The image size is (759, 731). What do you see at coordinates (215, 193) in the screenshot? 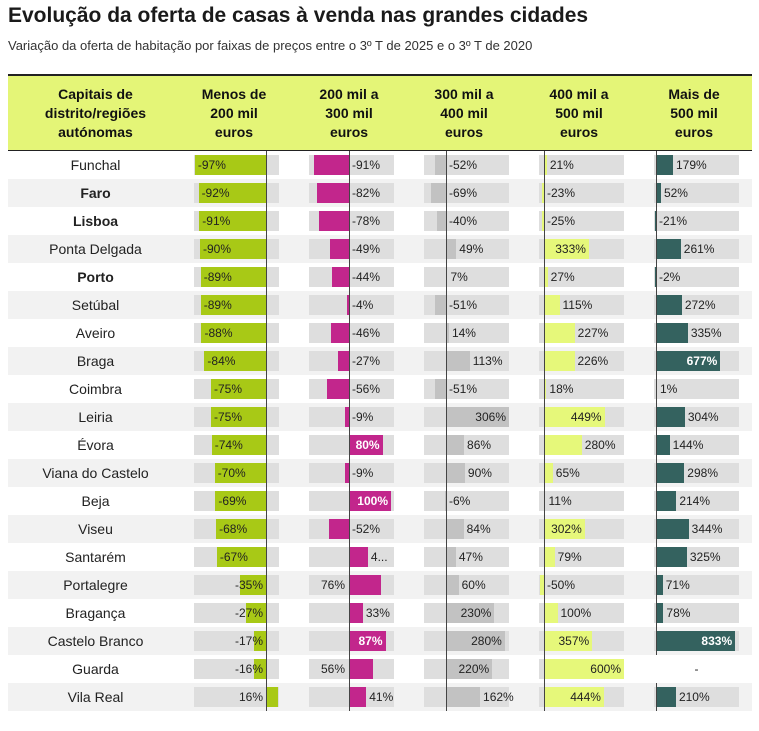
I see `bar-label: -92%` at bounding box center [215, 193].